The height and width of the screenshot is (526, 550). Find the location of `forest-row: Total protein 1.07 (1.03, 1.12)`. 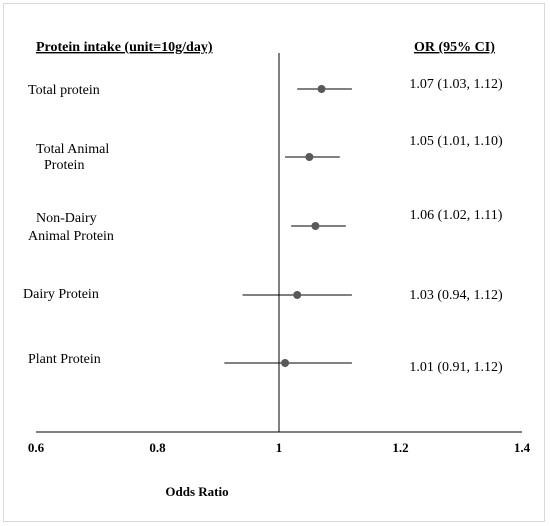

forest-row: Total protein 1.07 (1.03, 1.12) is located at coordinates (265, 87).